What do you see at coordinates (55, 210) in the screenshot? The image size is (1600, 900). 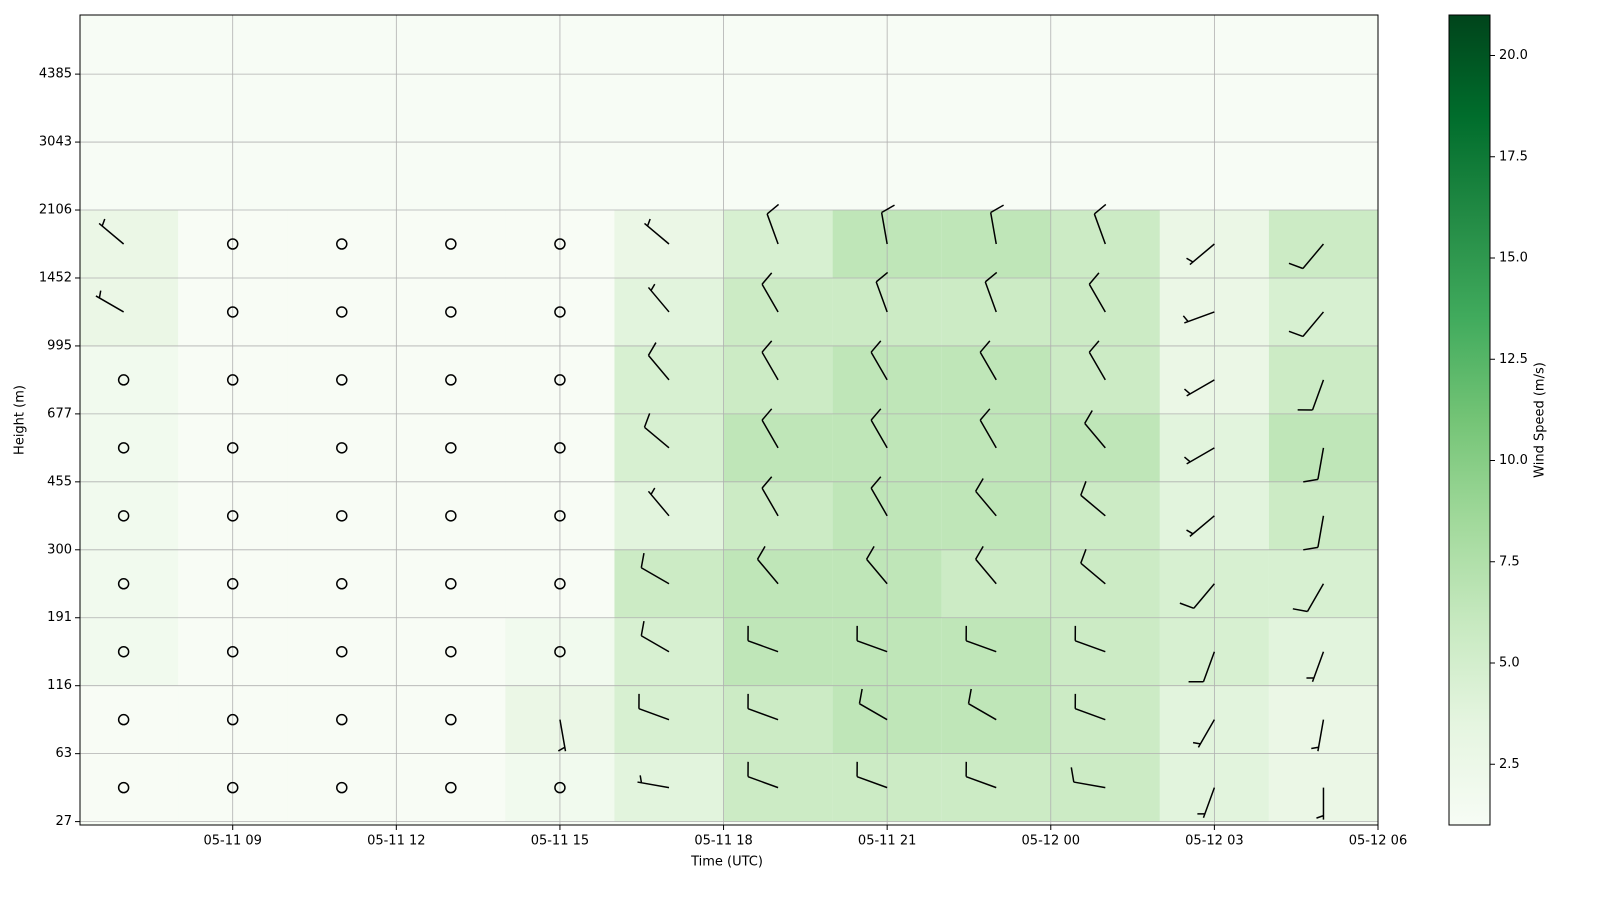 I see `y-tick-label: 2106` at bounding box center [55, 210].